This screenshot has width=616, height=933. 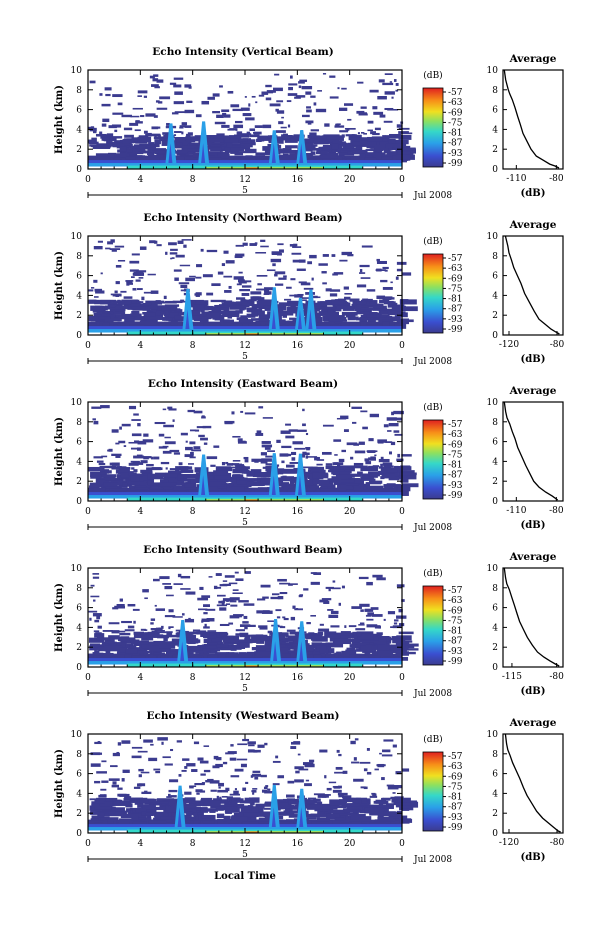 I want to click on colorbar-tick-label: -57, so click(x=455, y=93).